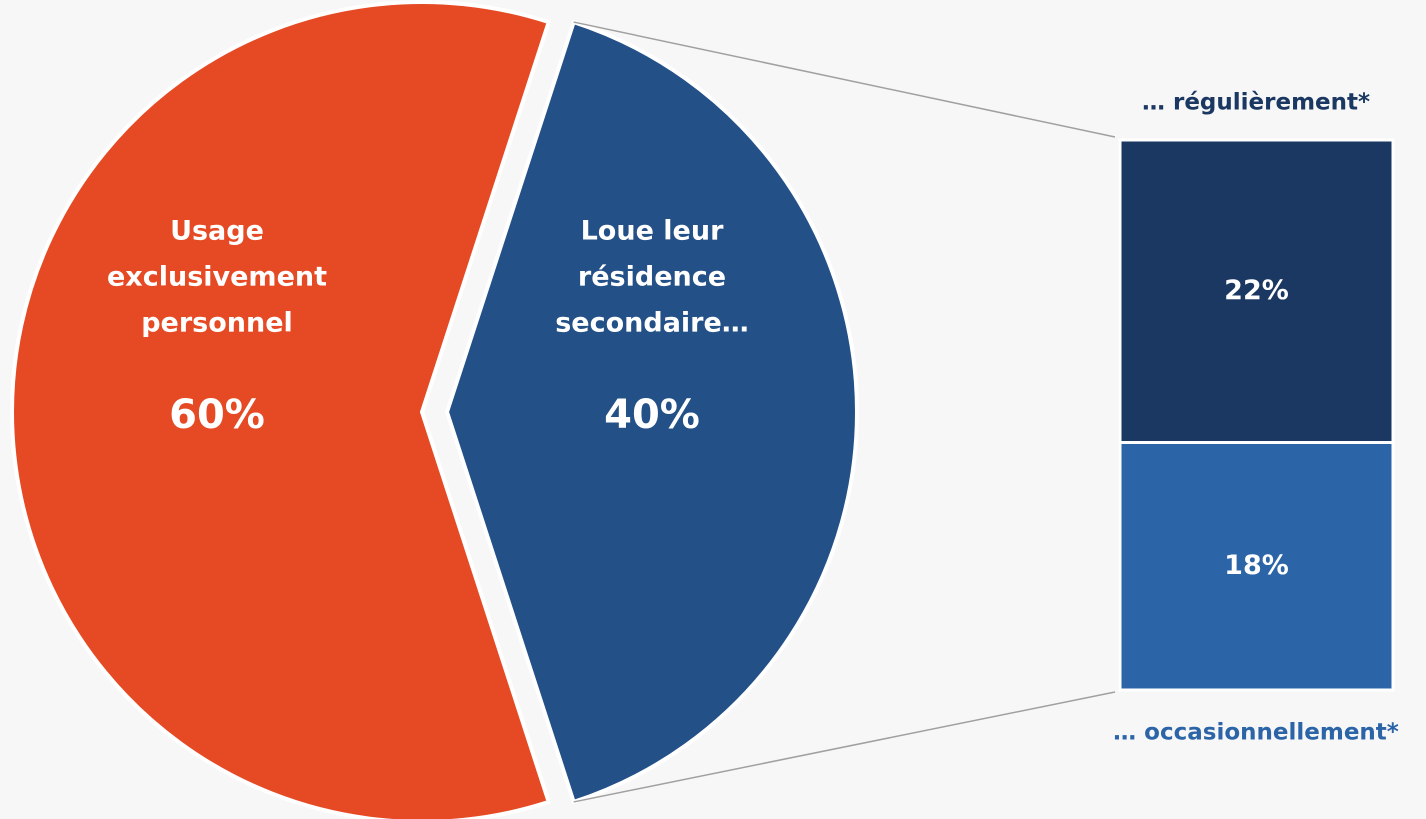 This screenshot has width=1426, height=819. Describe the element at coordinates (217, 415) in the screenshot. I see `slice-value: 60%` at that location.